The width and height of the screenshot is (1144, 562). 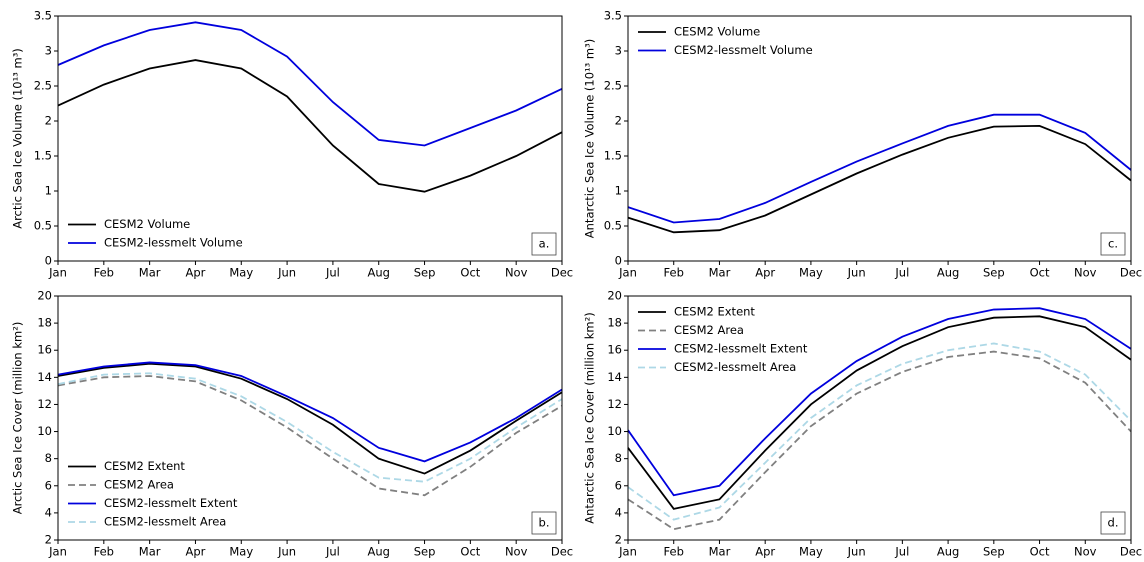 I want to click on panel-label: b., so click(x=544, y=523).